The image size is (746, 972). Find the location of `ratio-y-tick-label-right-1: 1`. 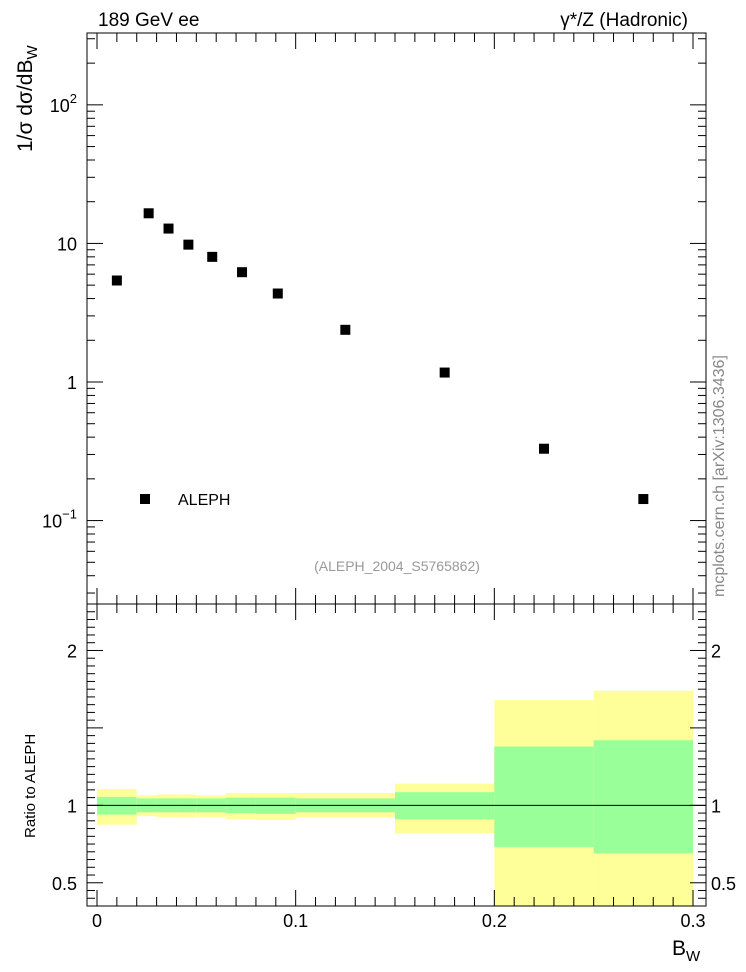

ratio-y-tick-label-right-1: 1 is located at coordinates (716, 806).